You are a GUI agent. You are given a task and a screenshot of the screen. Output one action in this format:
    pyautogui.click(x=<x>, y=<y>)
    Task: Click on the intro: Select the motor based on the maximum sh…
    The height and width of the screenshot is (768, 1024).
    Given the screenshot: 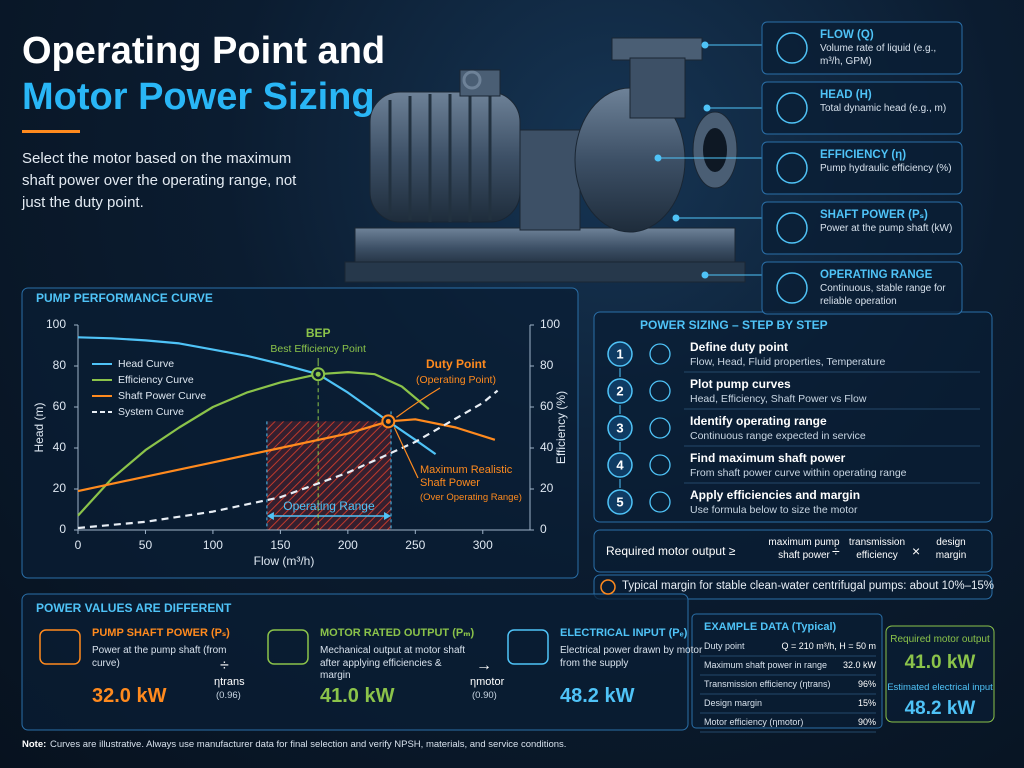 What is the action you would take?
    pyautogui.click(x=159, y=180)
    